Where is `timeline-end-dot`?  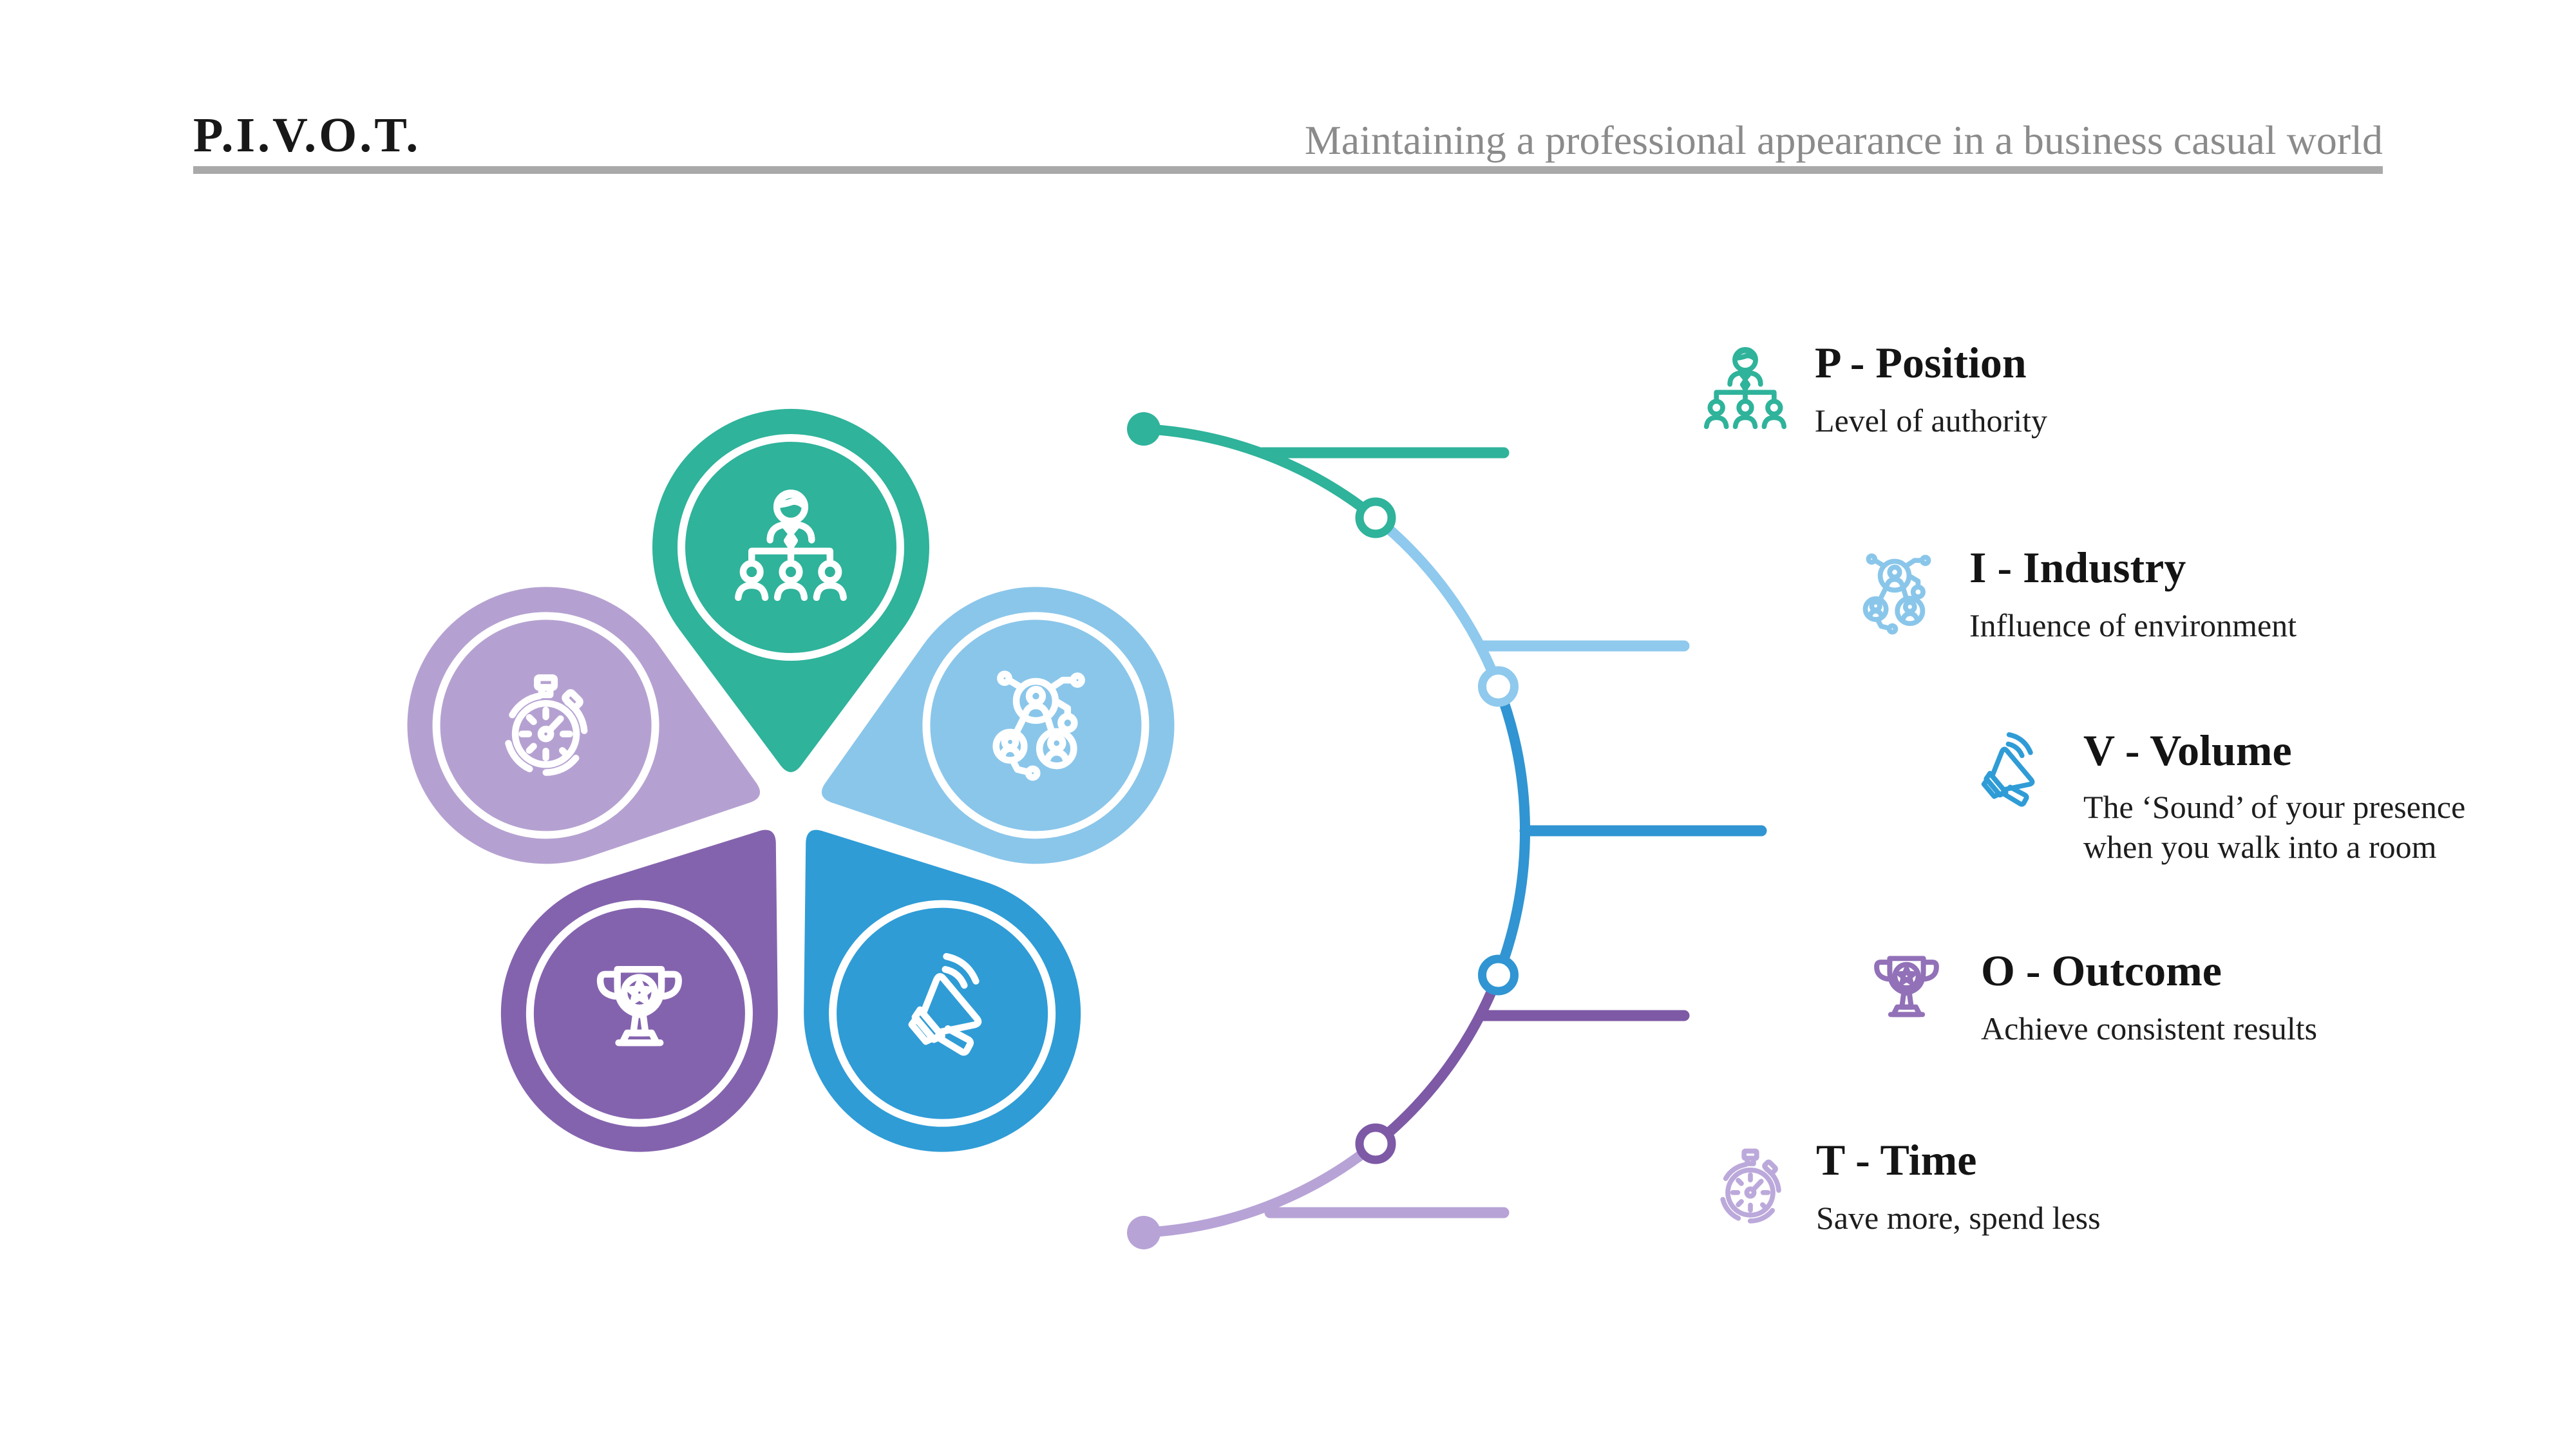
timeline-end-dot is located at coordinates (1143, 1232).